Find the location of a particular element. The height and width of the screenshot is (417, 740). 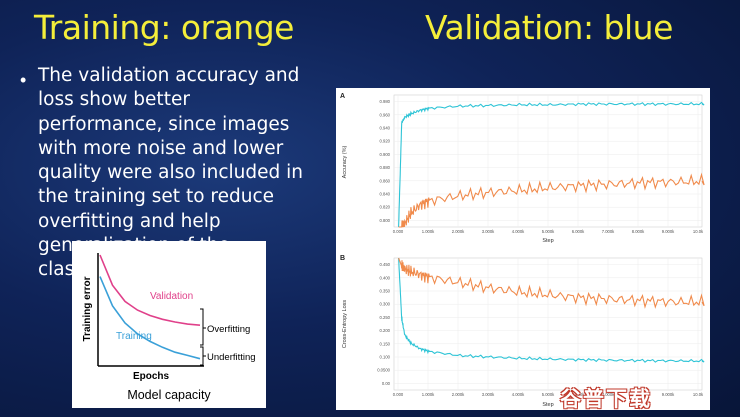

inset-caption: Model capacity is located at coordinates (169, 395).